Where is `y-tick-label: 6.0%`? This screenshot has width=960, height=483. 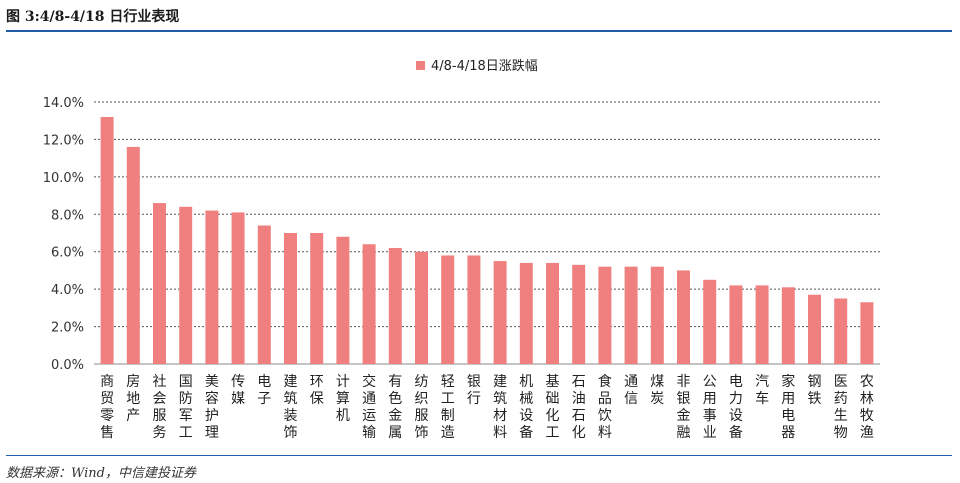
y-tick-label: 6.0% is located at coordinates (67, 253).